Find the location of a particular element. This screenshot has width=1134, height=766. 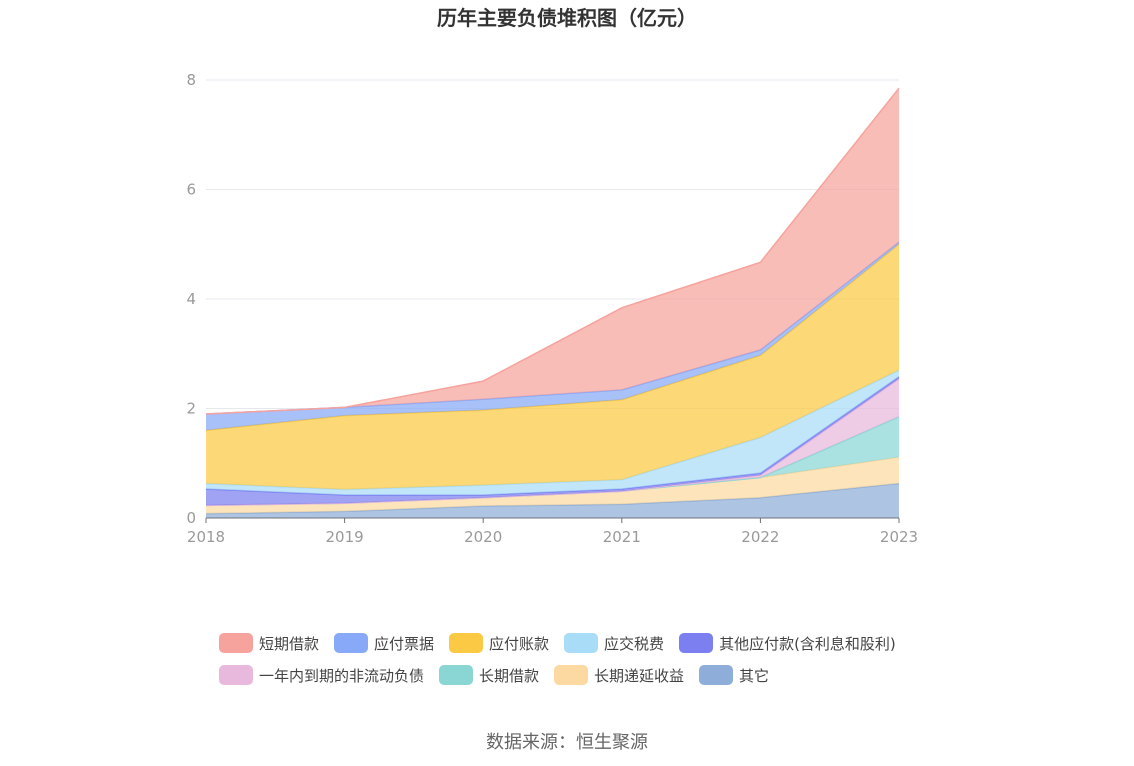

chart-title: 历年主要负债堆积图（亿元） is located at coordinates (567, 18).